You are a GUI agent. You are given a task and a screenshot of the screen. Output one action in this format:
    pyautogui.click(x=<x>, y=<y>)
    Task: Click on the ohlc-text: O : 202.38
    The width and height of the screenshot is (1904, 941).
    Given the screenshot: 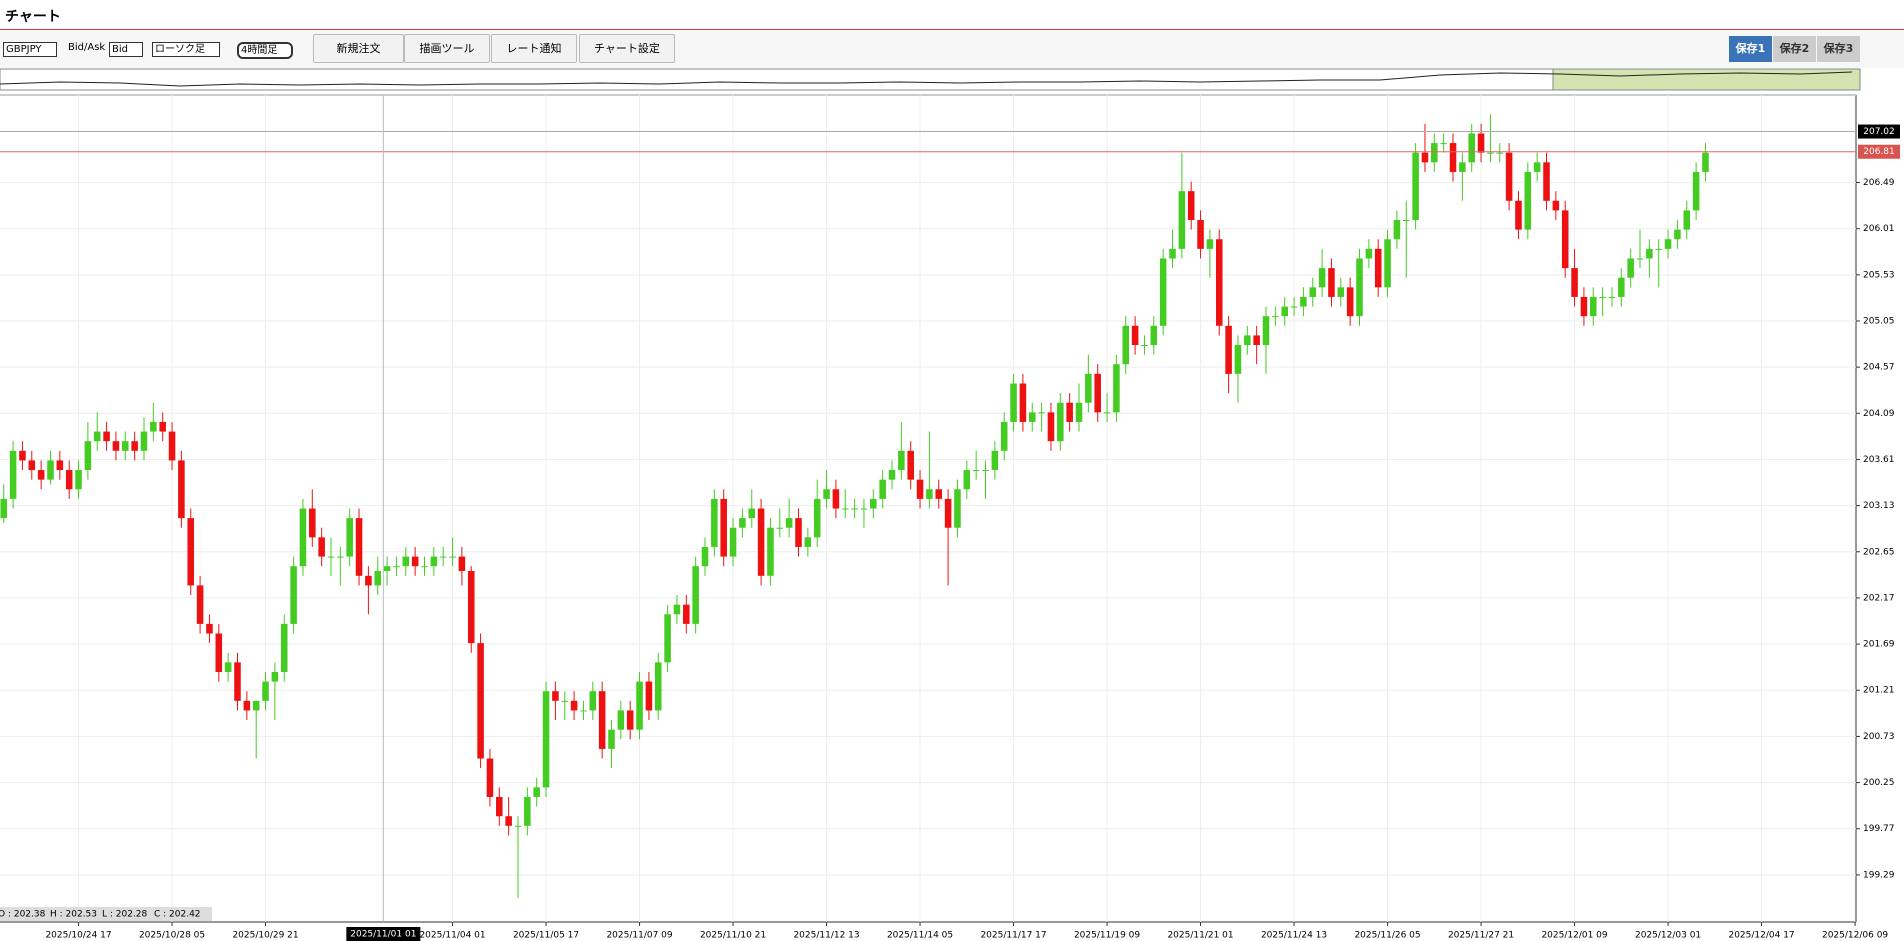 What is the action you would take?
    pyautogui.click(x=23, y=915)
    